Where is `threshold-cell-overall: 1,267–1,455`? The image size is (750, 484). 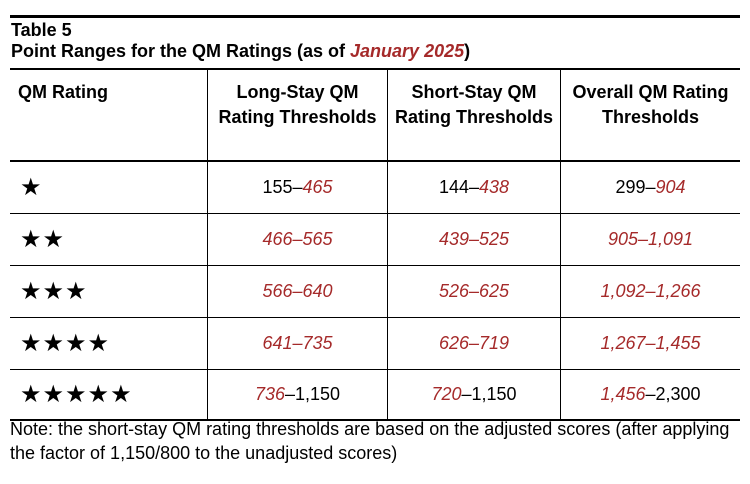
threshold-cell-overall: 1,267–1,455 is located at coordinates (650, 343).